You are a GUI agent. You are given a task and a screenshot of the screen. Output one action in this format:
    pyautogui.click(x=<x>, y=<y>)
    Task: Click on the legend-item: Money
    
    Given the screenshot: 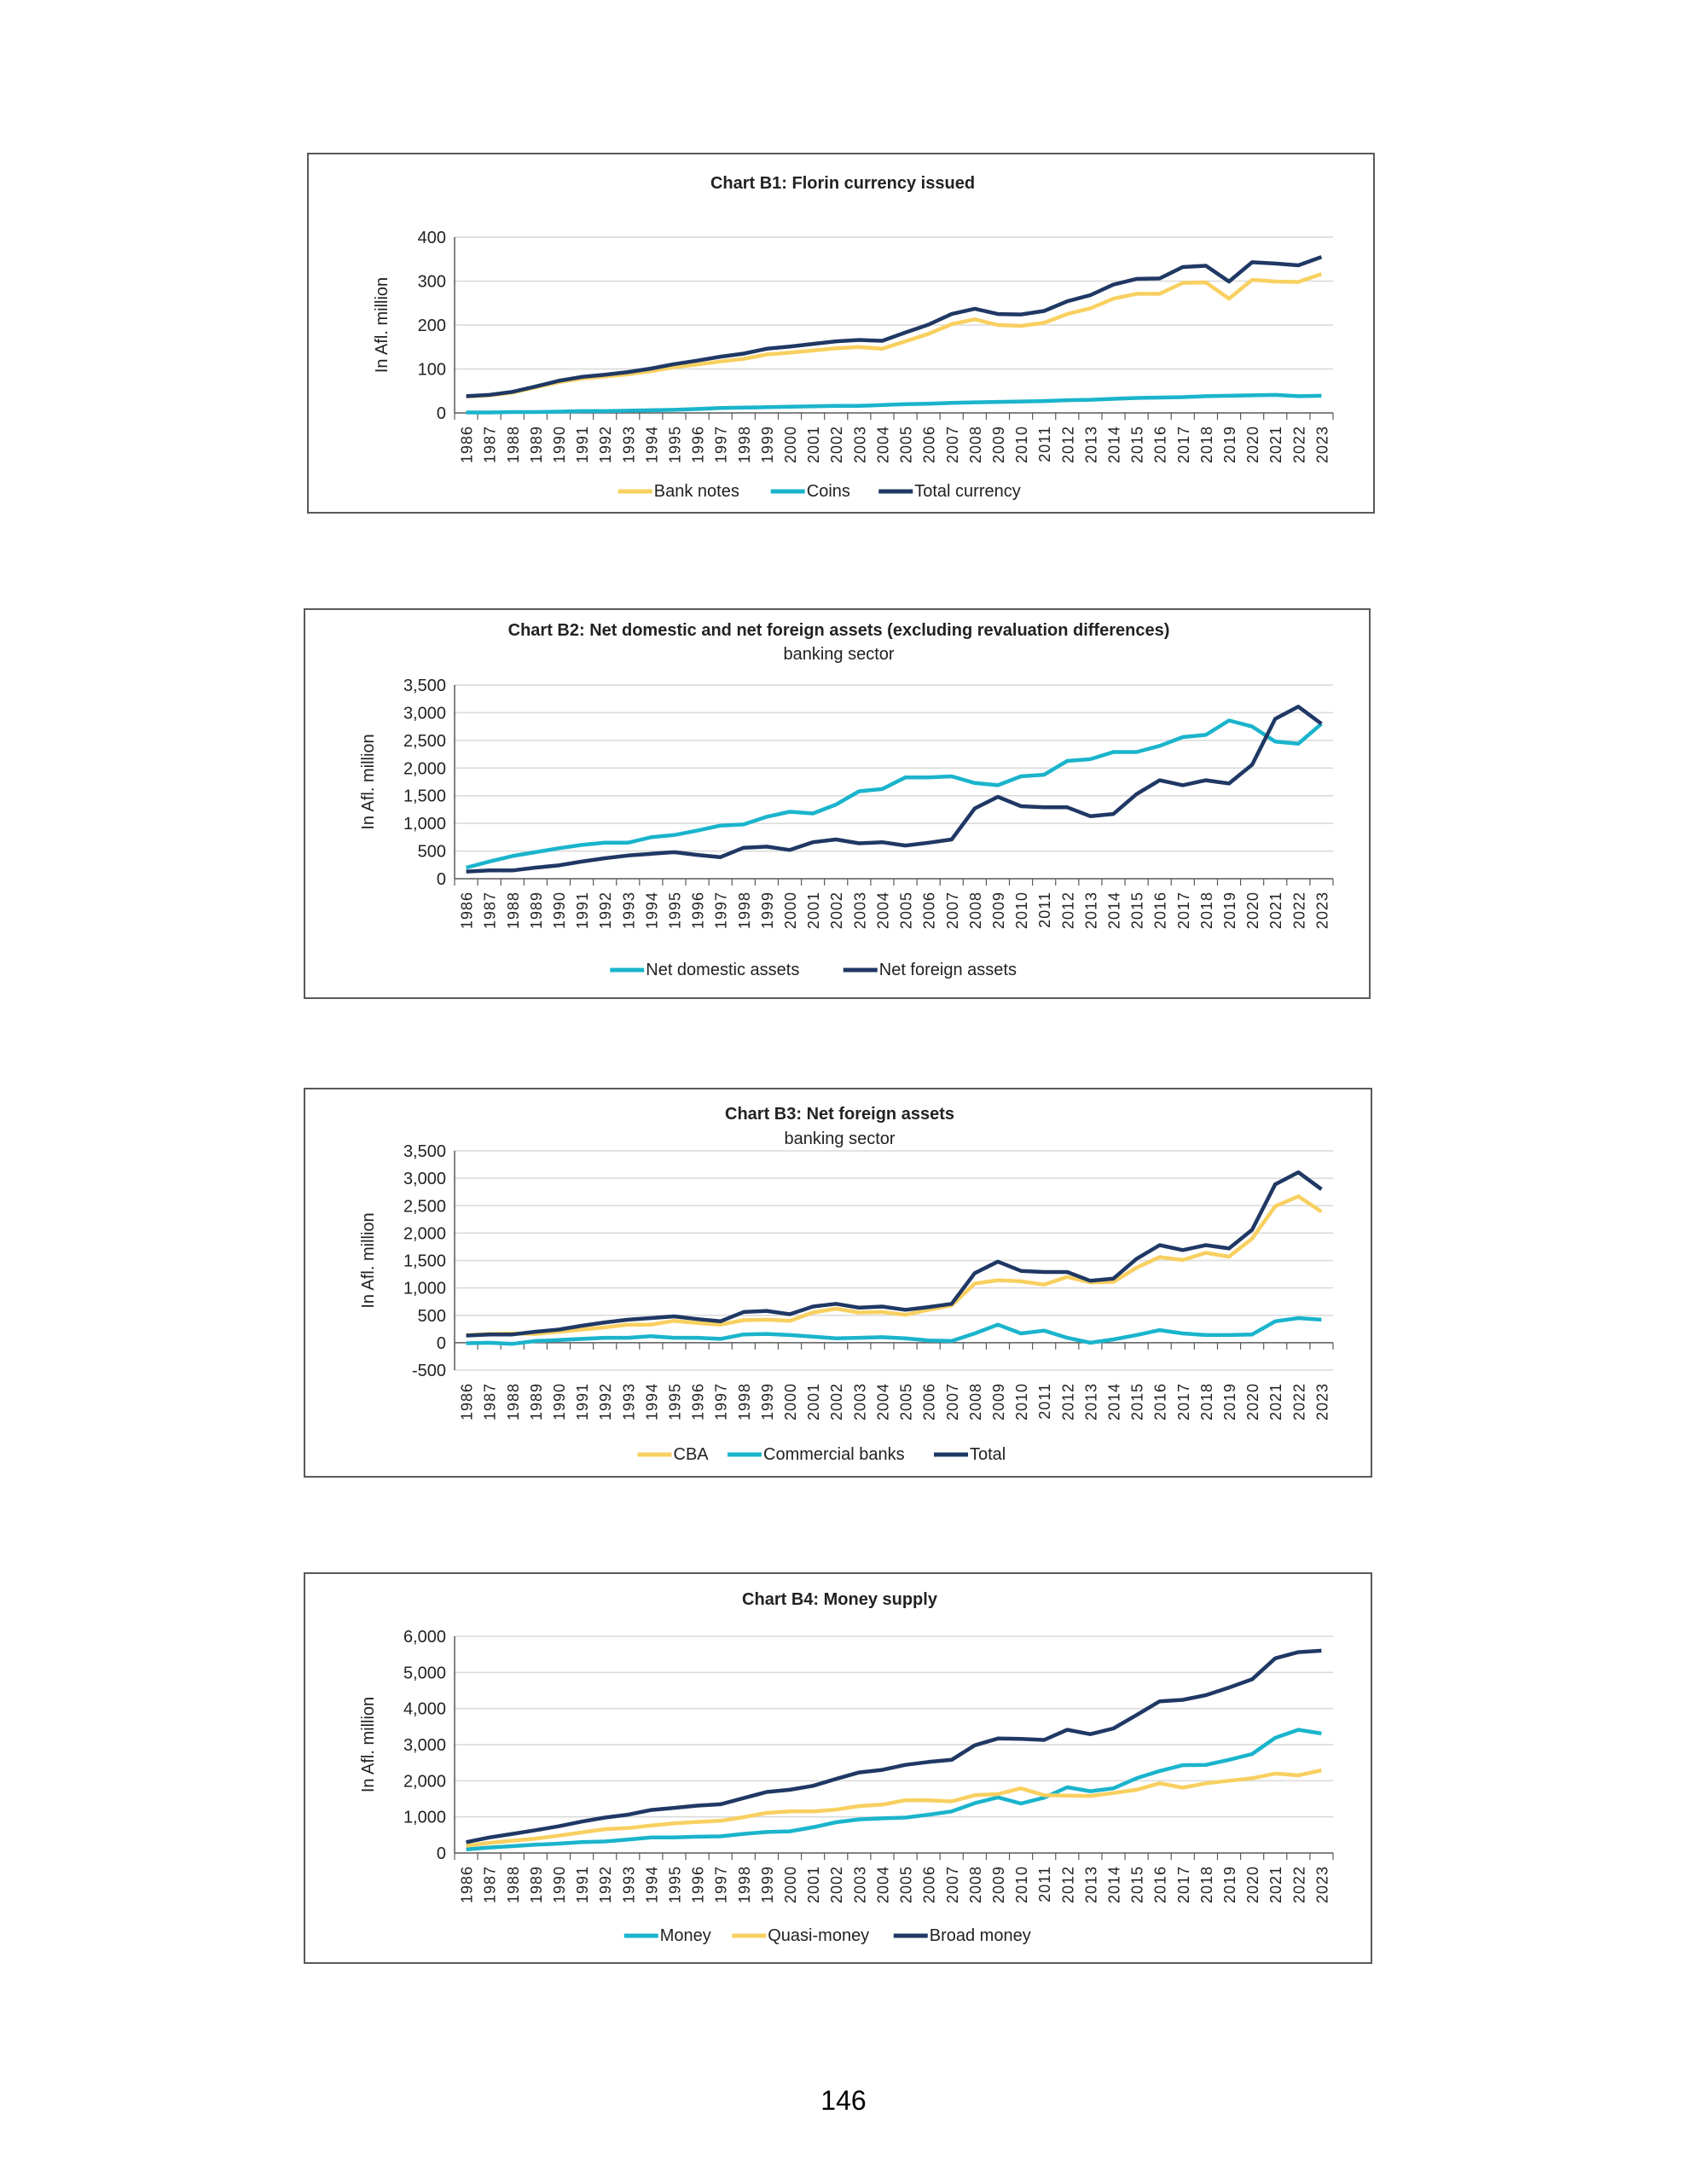 What is the action you would take?
    pyautogui.click(x=667, y=1935)
    